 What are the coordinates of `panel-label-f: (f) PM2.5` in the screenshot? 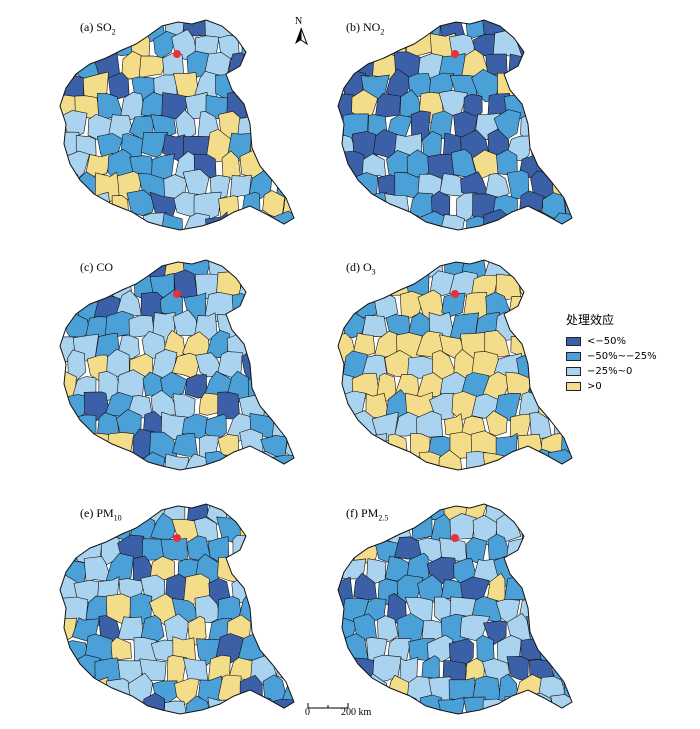 It's located at (367, 514).